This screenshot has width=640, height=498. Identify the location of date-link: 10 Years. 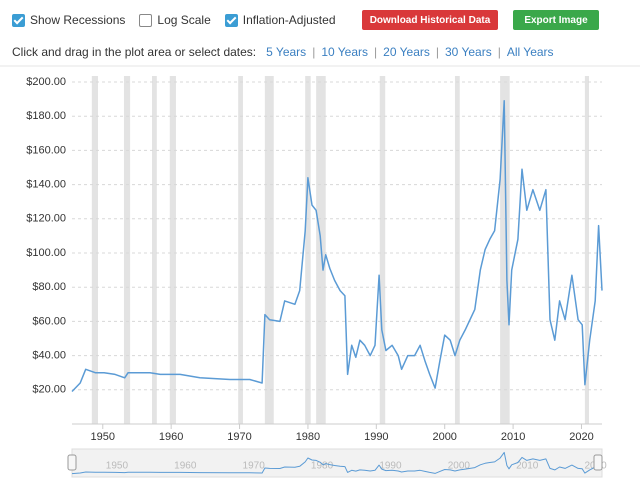
(345, 52).